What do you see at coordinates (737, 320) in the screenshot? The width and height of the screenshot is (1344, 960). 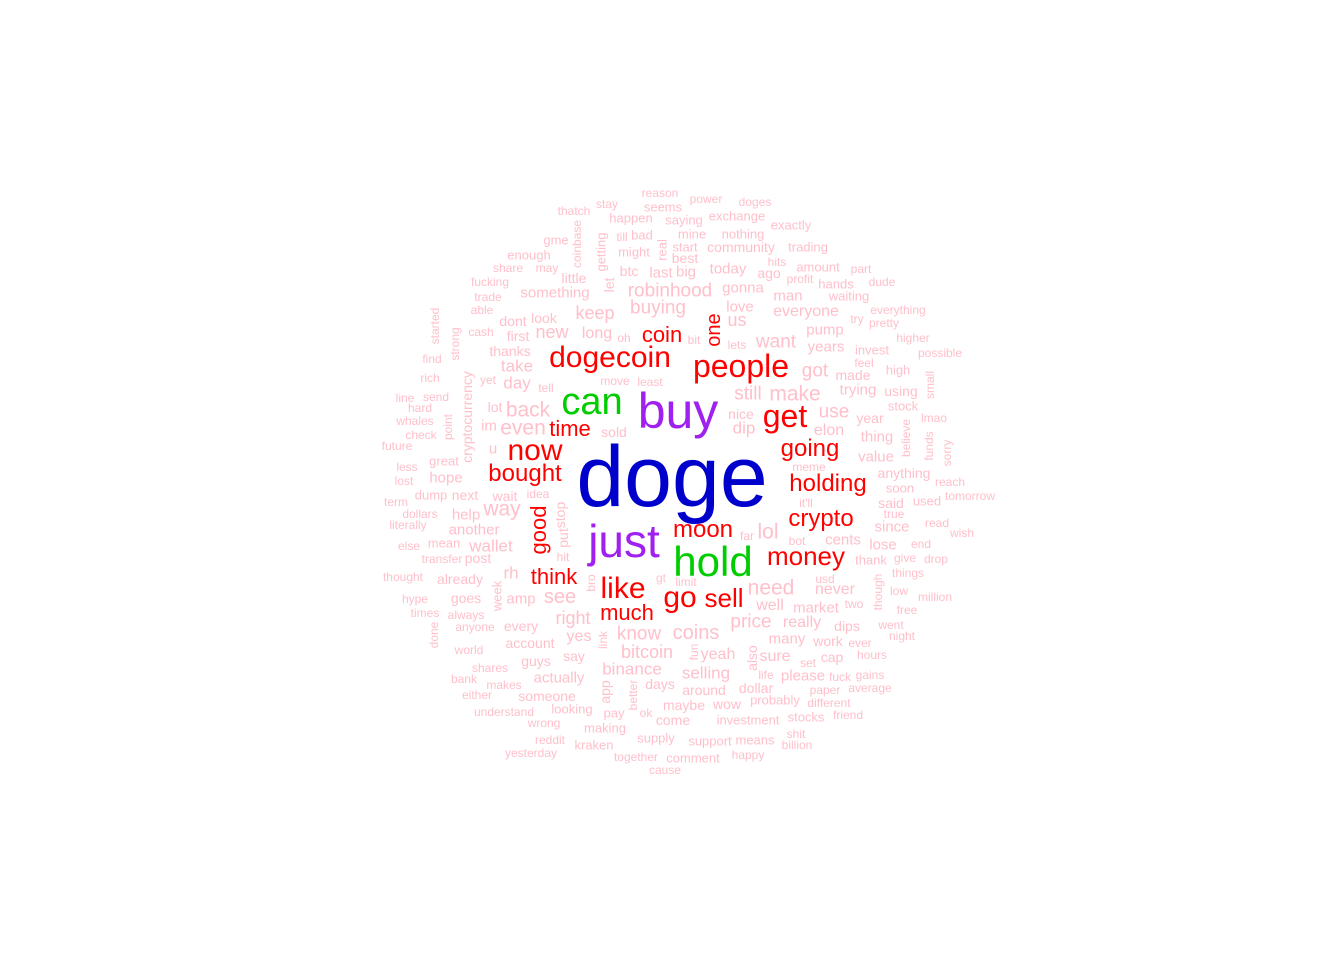 I see `word-us: us` at bounding box center [737, 320].